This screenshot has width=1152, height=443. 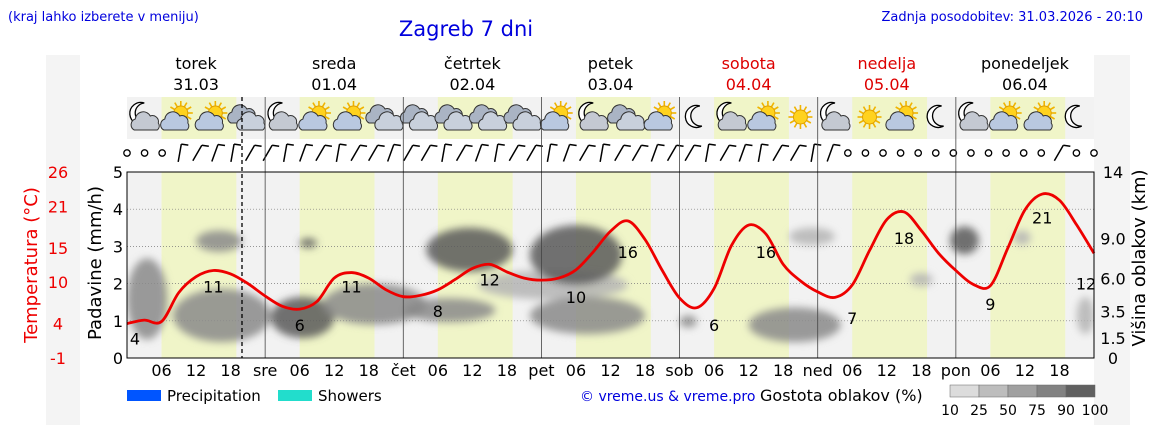 I want to click on temperature-tick: 21, so click(x=58, y=206).